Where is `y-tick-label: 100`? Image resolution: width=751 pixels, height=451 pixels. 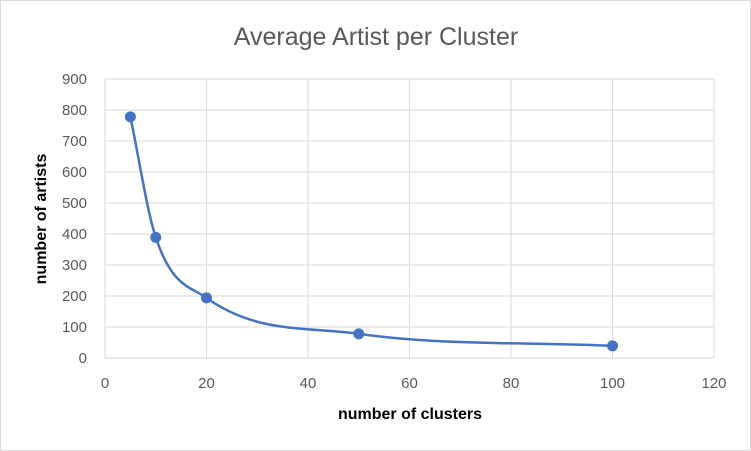
y-tick-label: 100 is located at coordinates (74, 327).